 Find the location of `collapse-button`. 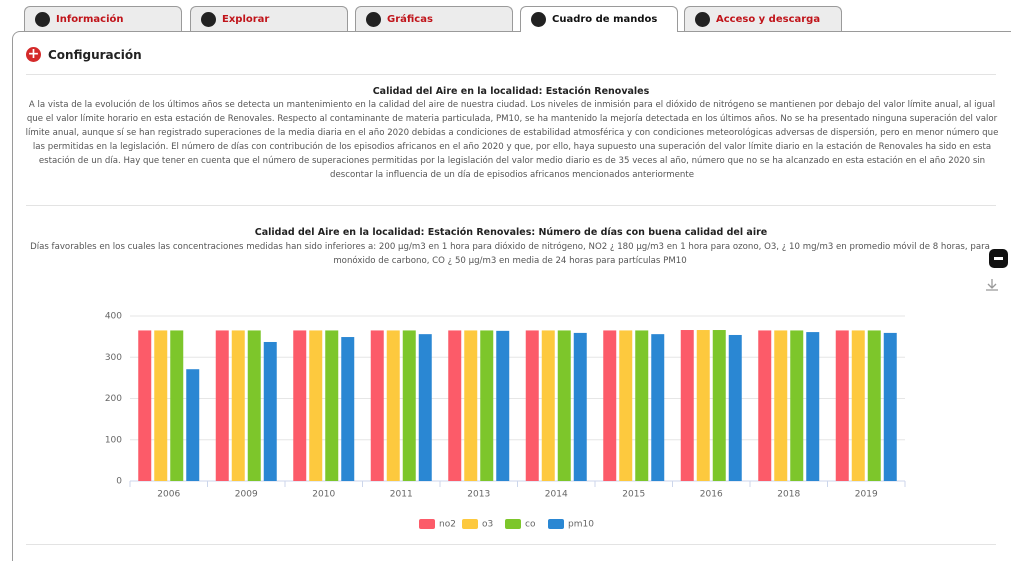

collapse-button is located at coordinates (998, 258).